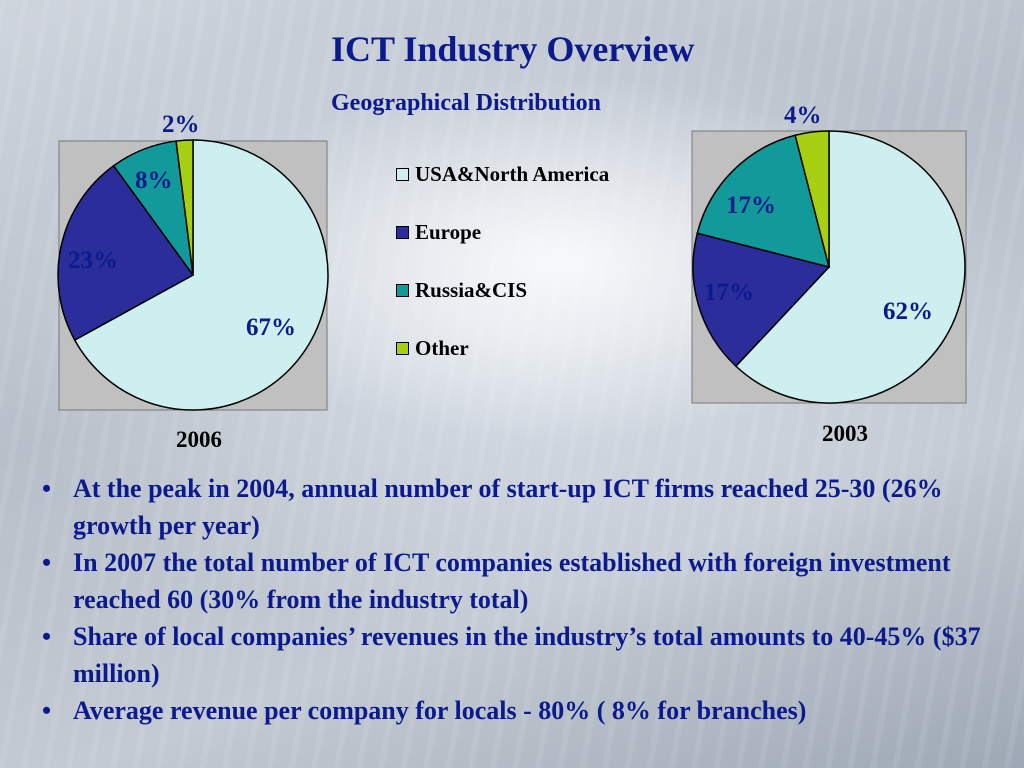  Describe the element at coordinates (271, 327) in the screenshot. I see `data-label-usa-2006: 67%` at that location.